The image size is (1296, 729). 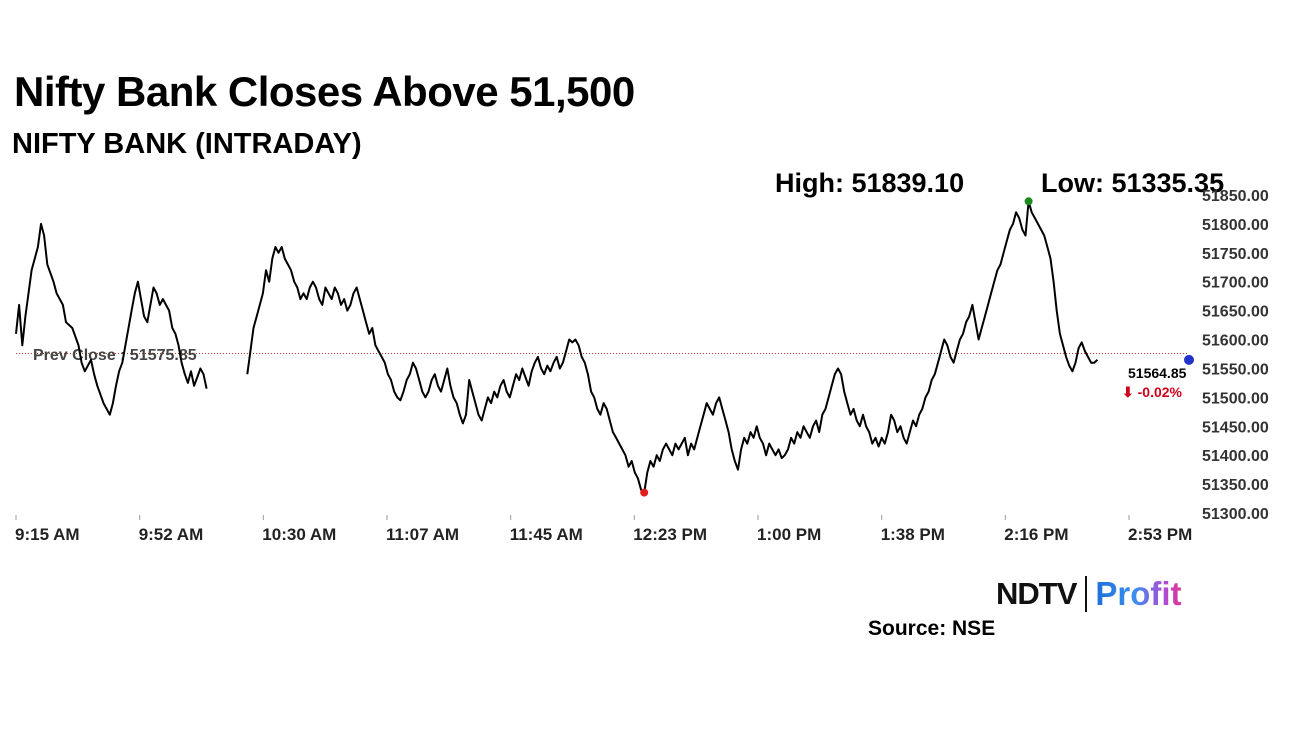 I want to click on change-label: ⬇ -0.02%, so click(x=1152, y=392).